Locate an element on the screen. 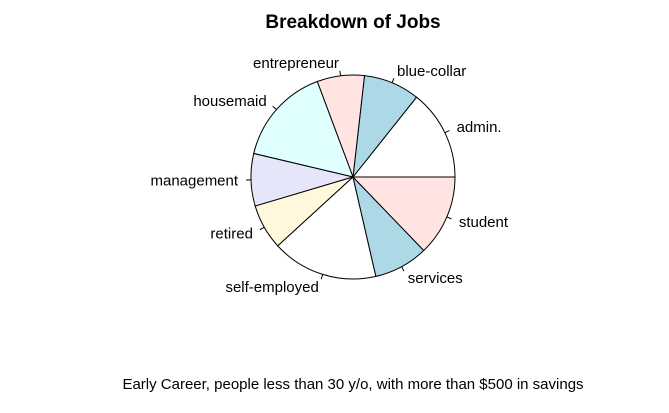 The height and width of the screenshot is (413, 669). pie-label: housemaid is located at coordinates (229, 101).